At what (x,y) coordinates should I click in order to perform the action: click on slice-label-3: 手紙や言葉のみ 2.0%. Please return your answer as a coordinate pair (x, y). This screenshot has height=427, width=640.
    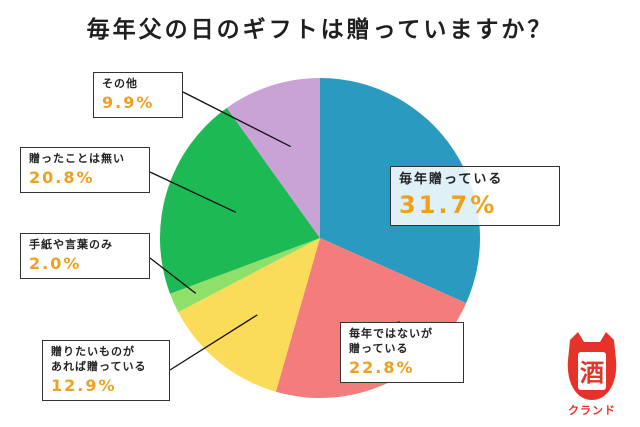
    Looking at the image, I should click on (85, 256).